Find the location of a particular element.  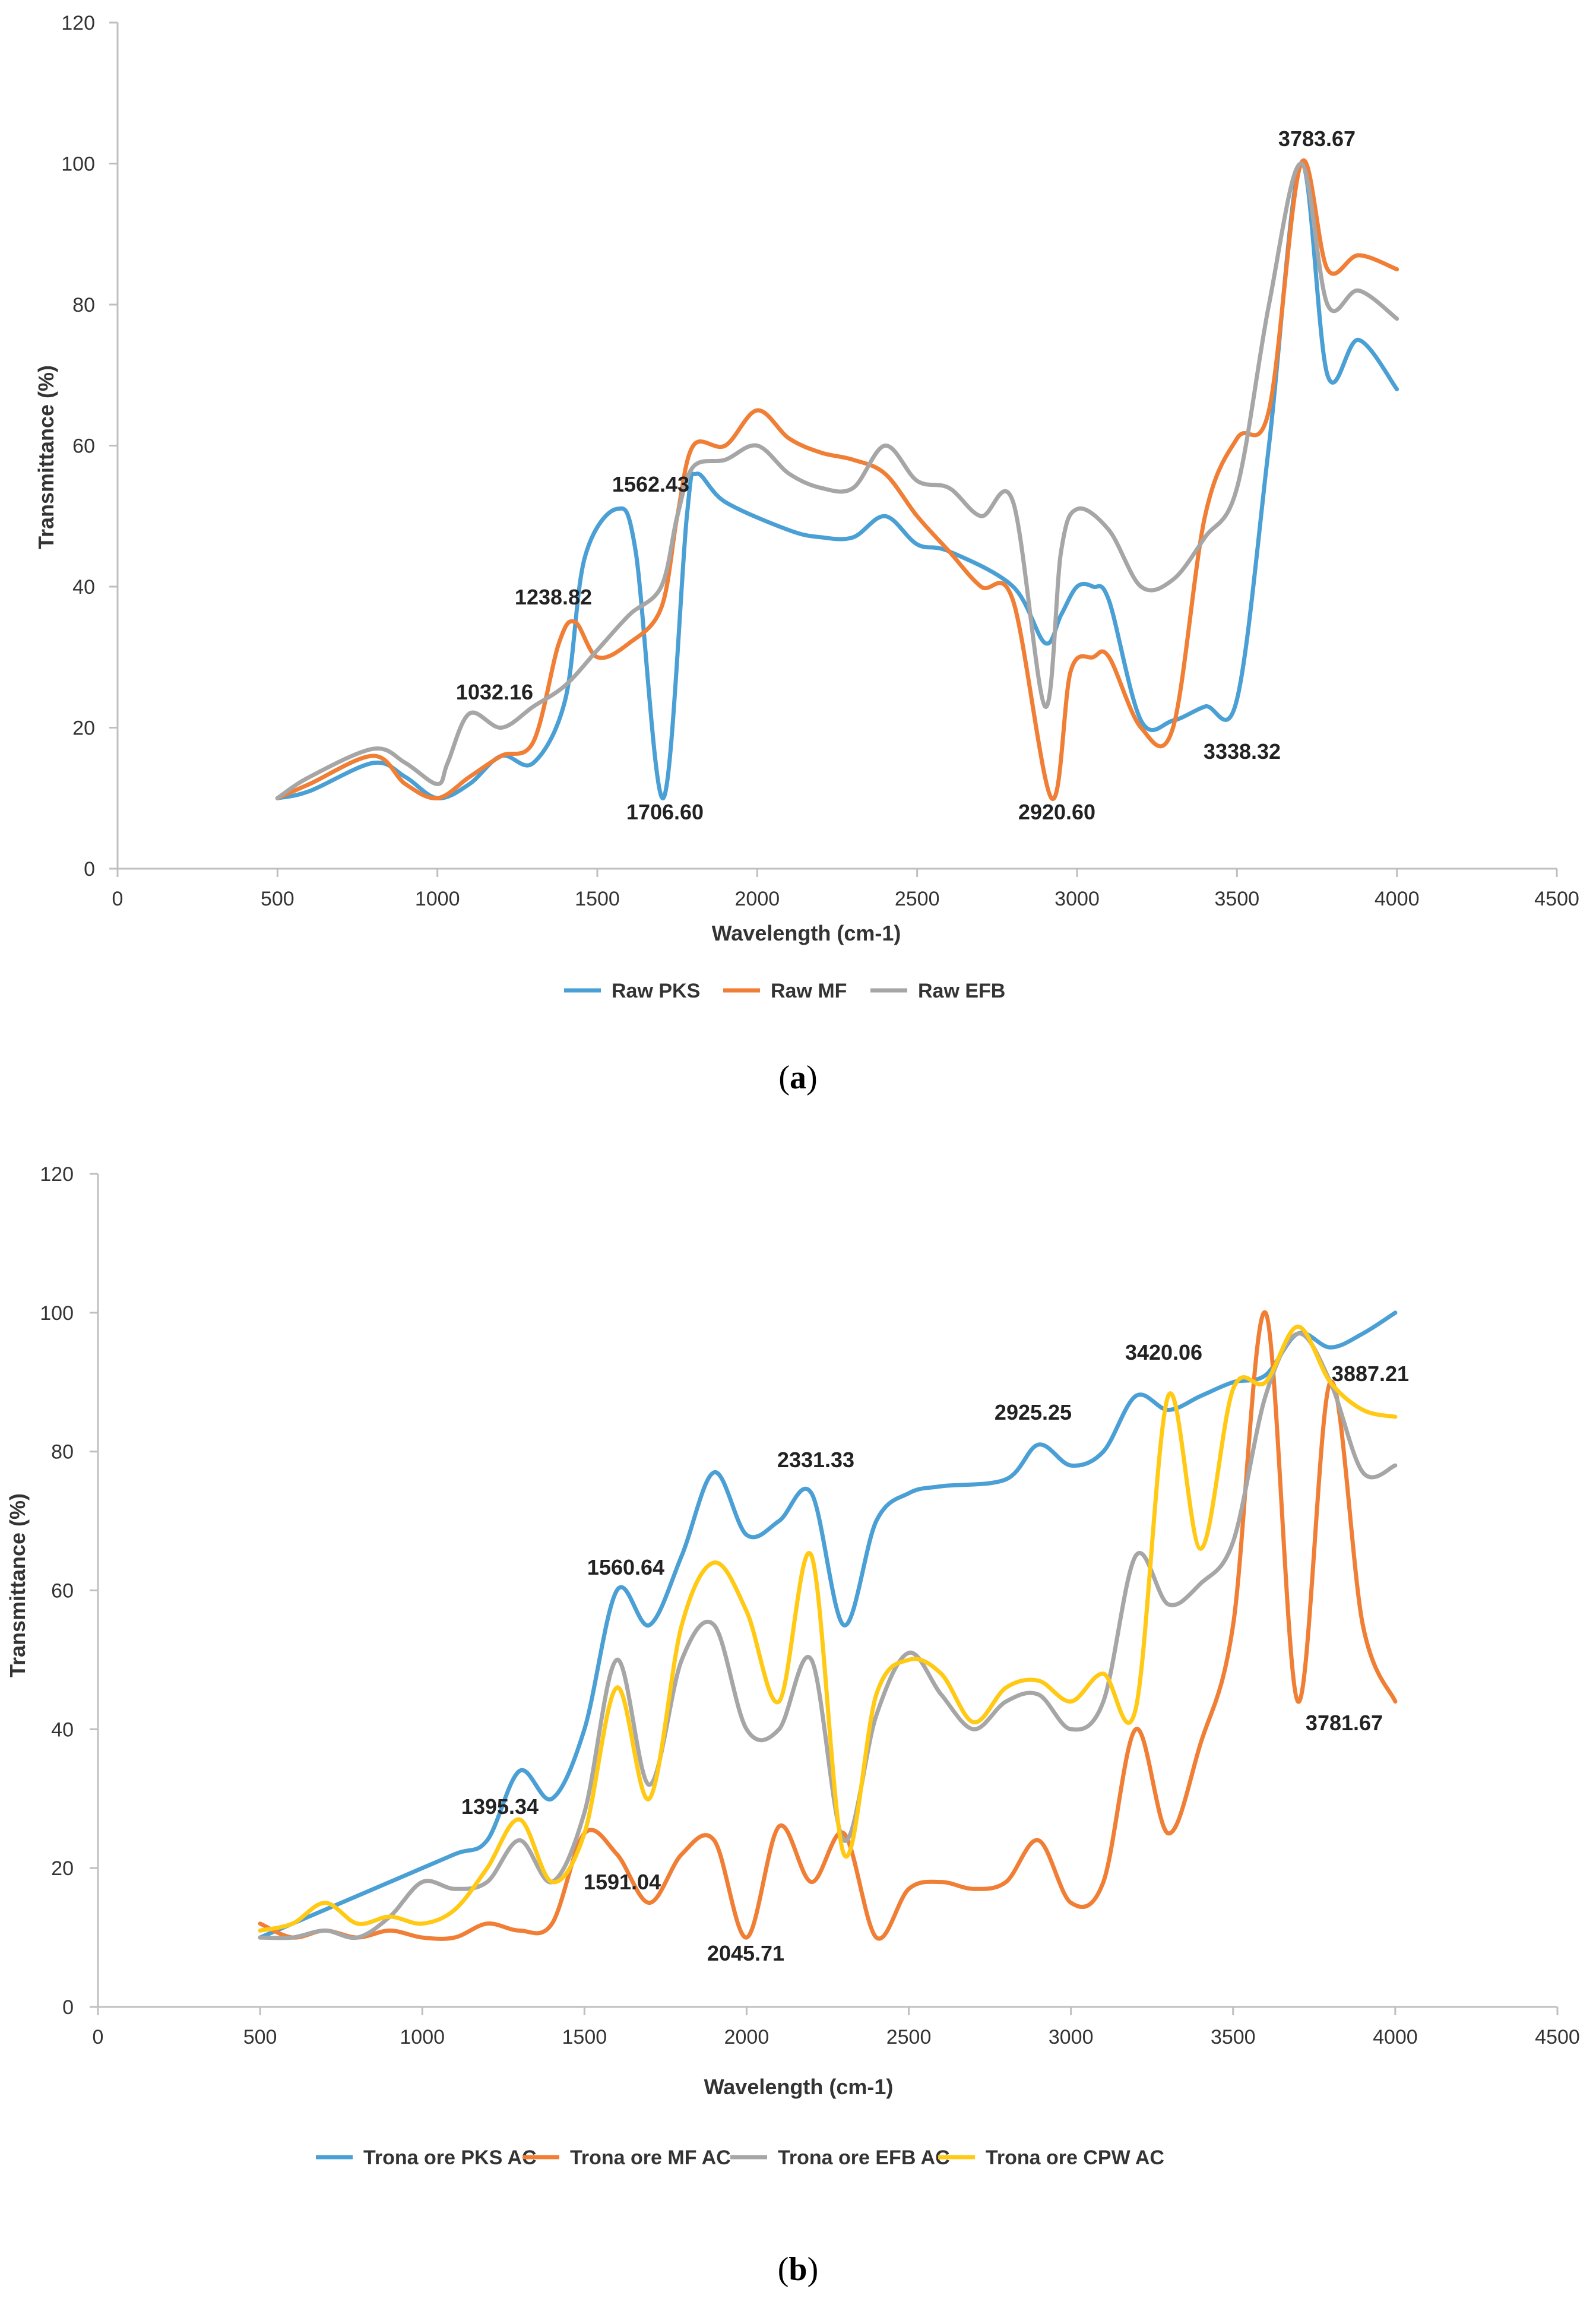

annotation-2331-33: 2331.33 is located at coordinates (815, 1460).